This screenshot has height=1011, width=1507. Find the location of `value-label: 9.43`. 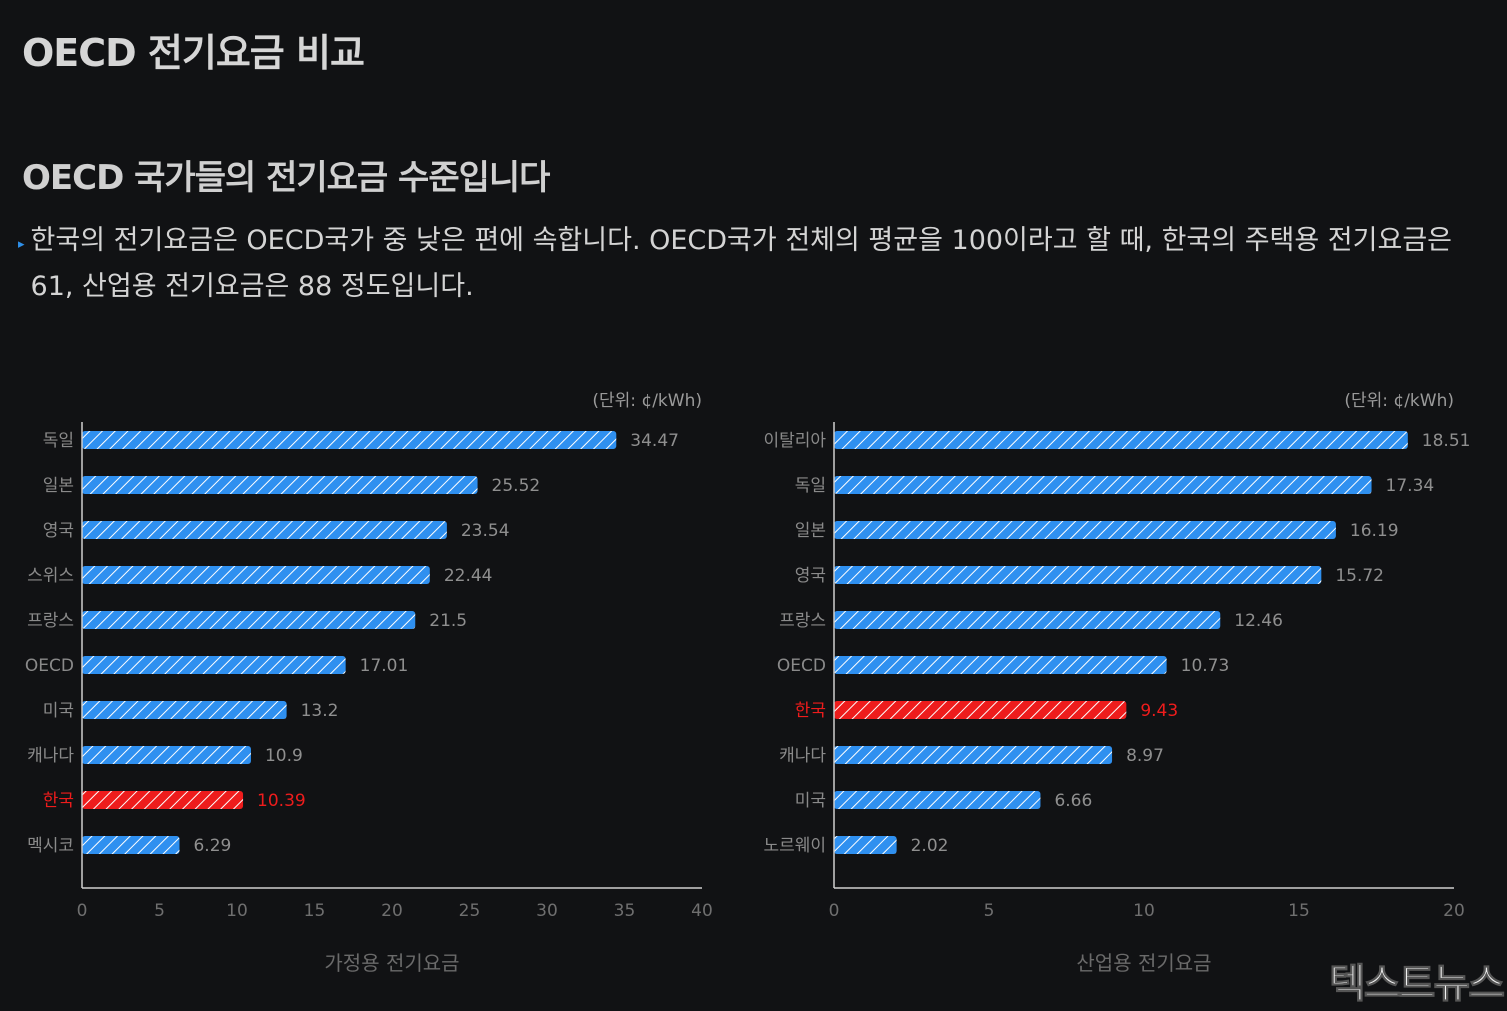

value-label: 9.43 is located at coordinates (1159, 711).